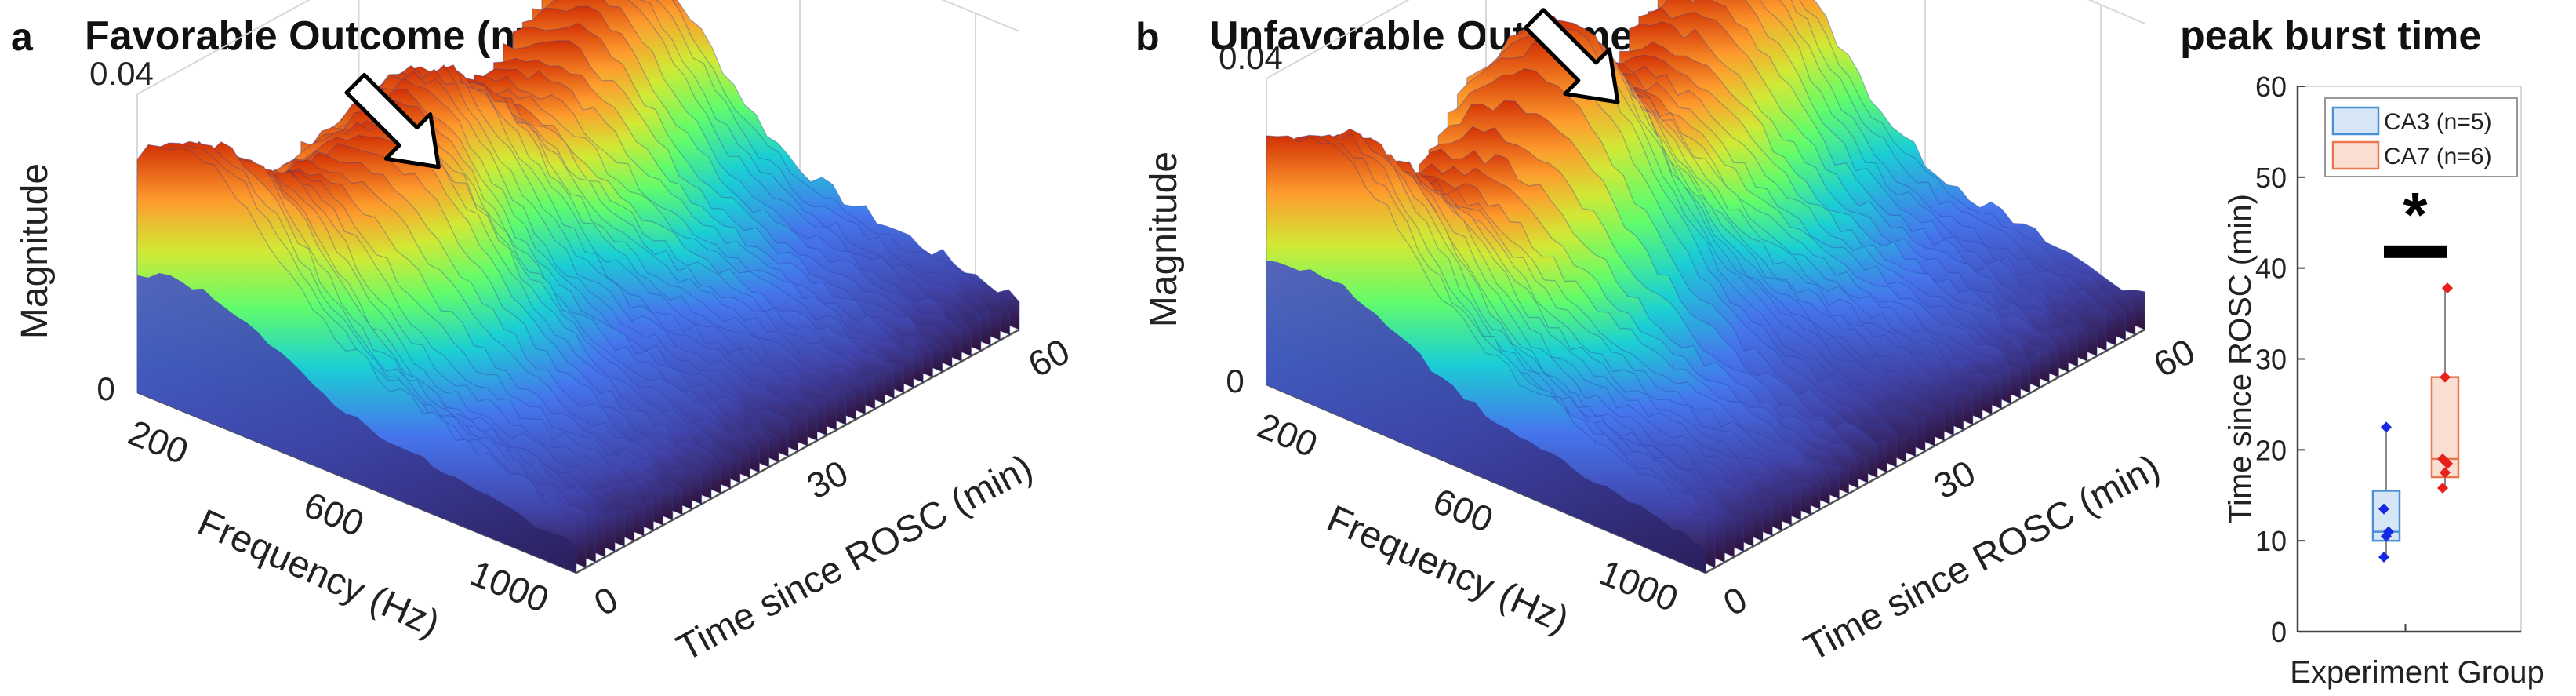  Describe the element at coordinates (2331, 36) in the screenshot. I see `panel-c-title: peak burst time` at that location.